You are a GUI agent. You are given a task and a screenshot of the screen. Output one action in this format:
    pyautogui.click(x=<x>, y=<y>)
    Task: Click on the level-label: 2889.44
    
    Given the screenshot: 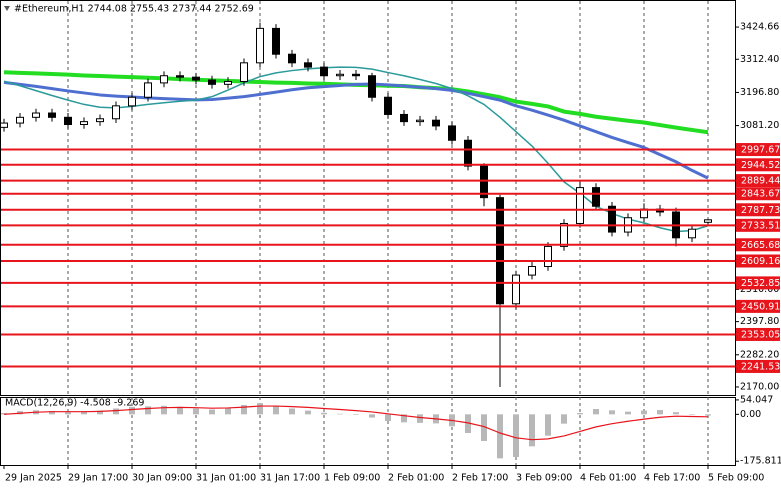 What is the action you would take?
    pyautogui.click(x=760, y=181)
    